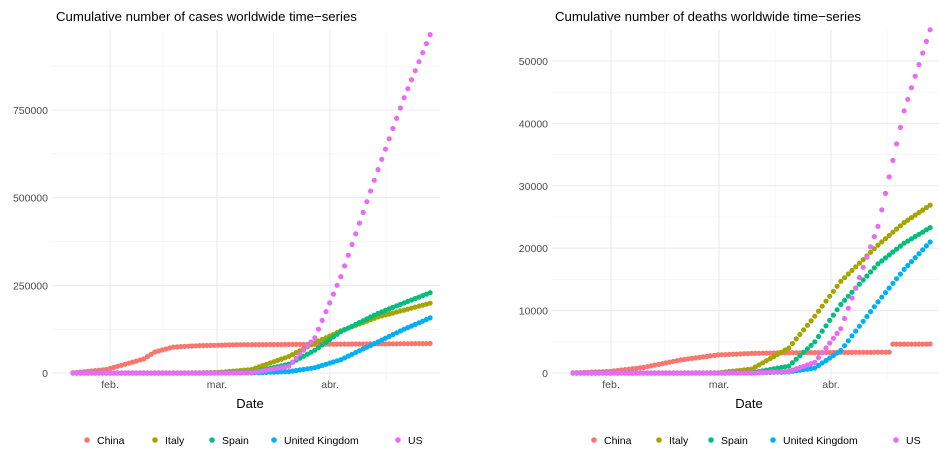  What do you see at coordinates (533, 249) in the screenshot?
I see `deaths-chart-y-tick-label: 20000` at bounding box center [533, 249].